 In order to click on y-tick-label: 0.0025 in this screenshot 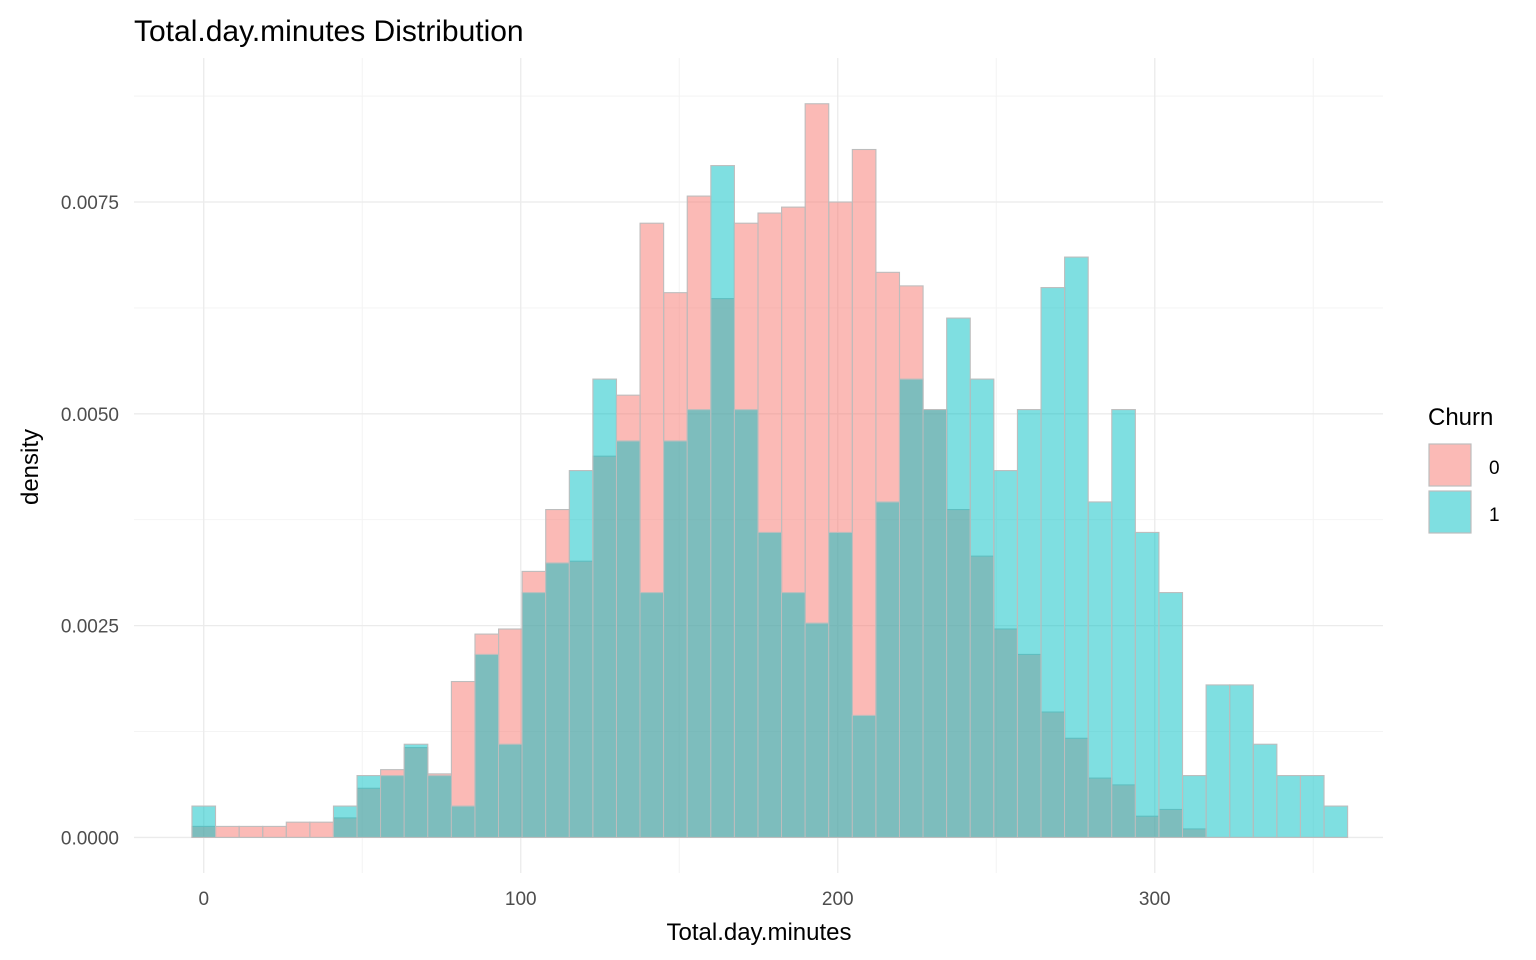, I will do `click(90, 627)`.